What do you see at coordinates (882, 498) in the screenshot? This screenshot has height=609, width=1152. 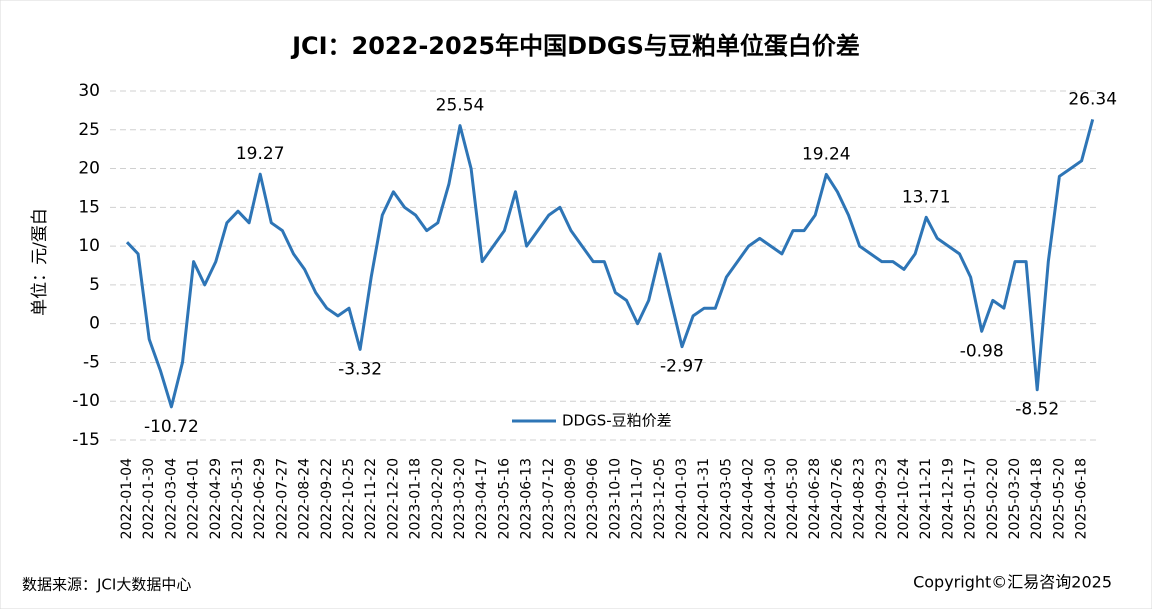 I see `x-tick-label: 2024-09-23` at bounding box center [882, 498].